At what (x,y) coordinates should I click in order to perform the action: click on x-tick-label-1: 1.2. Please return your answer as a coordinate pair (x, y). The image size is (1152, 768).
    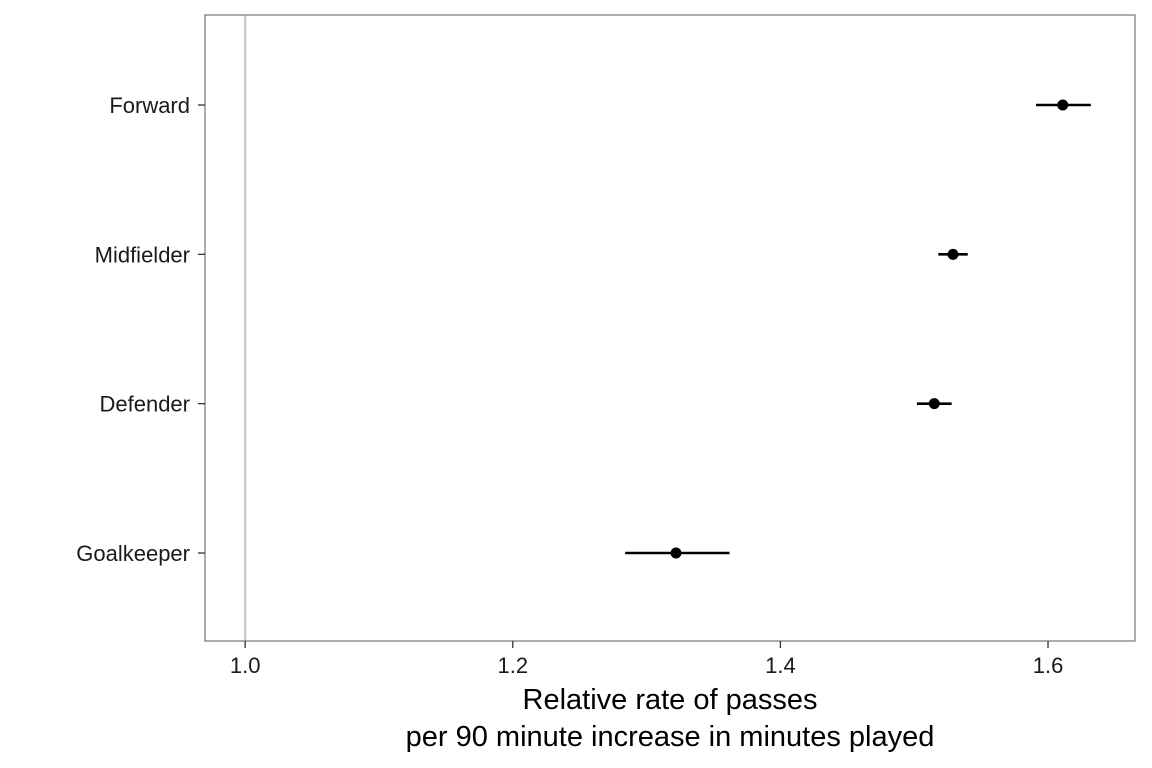
    Looking at the image, I should click on (512, 665).